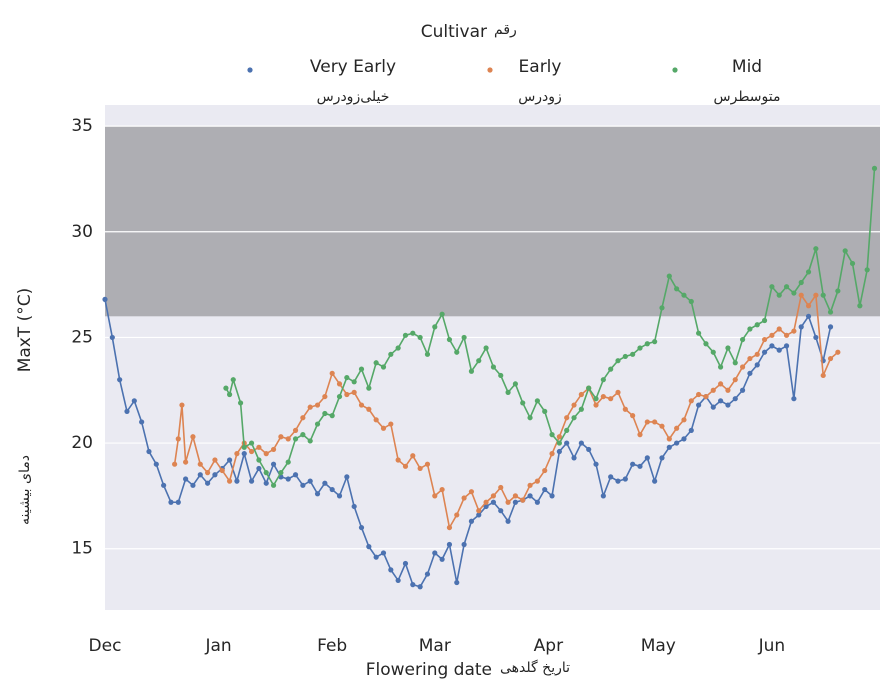  I want to click on legend-title: Cultivar, so click(454, 32).